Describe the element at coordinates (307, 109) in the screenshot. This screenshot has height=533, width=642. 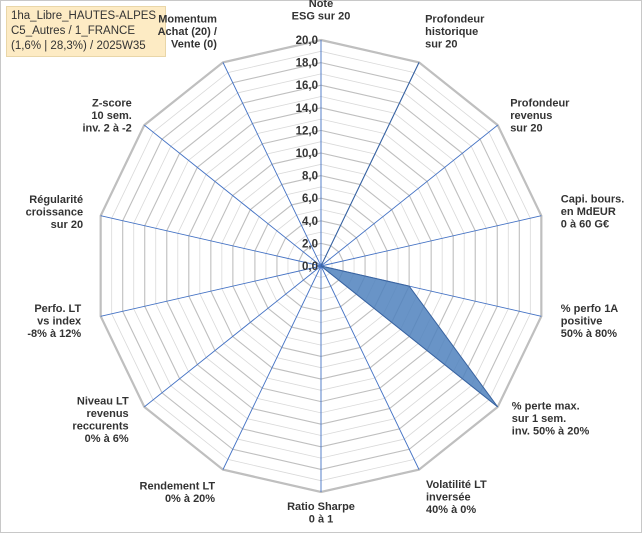
I see `tick-label: 14,0` at that location.